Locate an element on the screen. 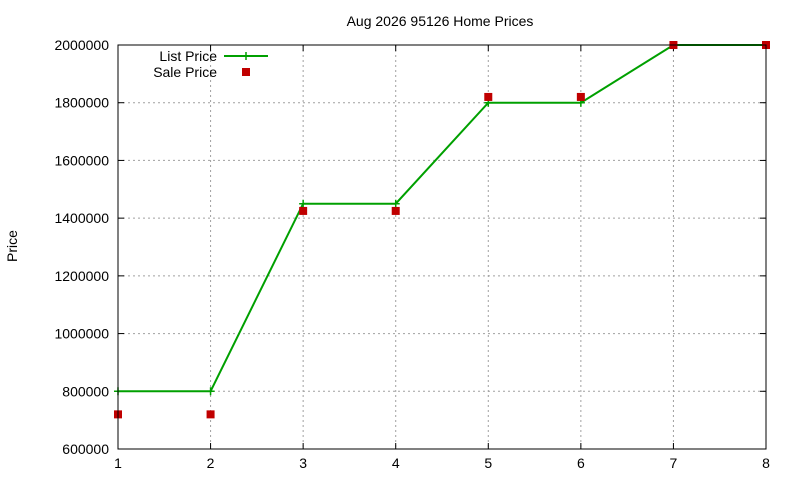  chart-title: Aug 2026 95126 Home Prices is located at coordinates (440, 21).